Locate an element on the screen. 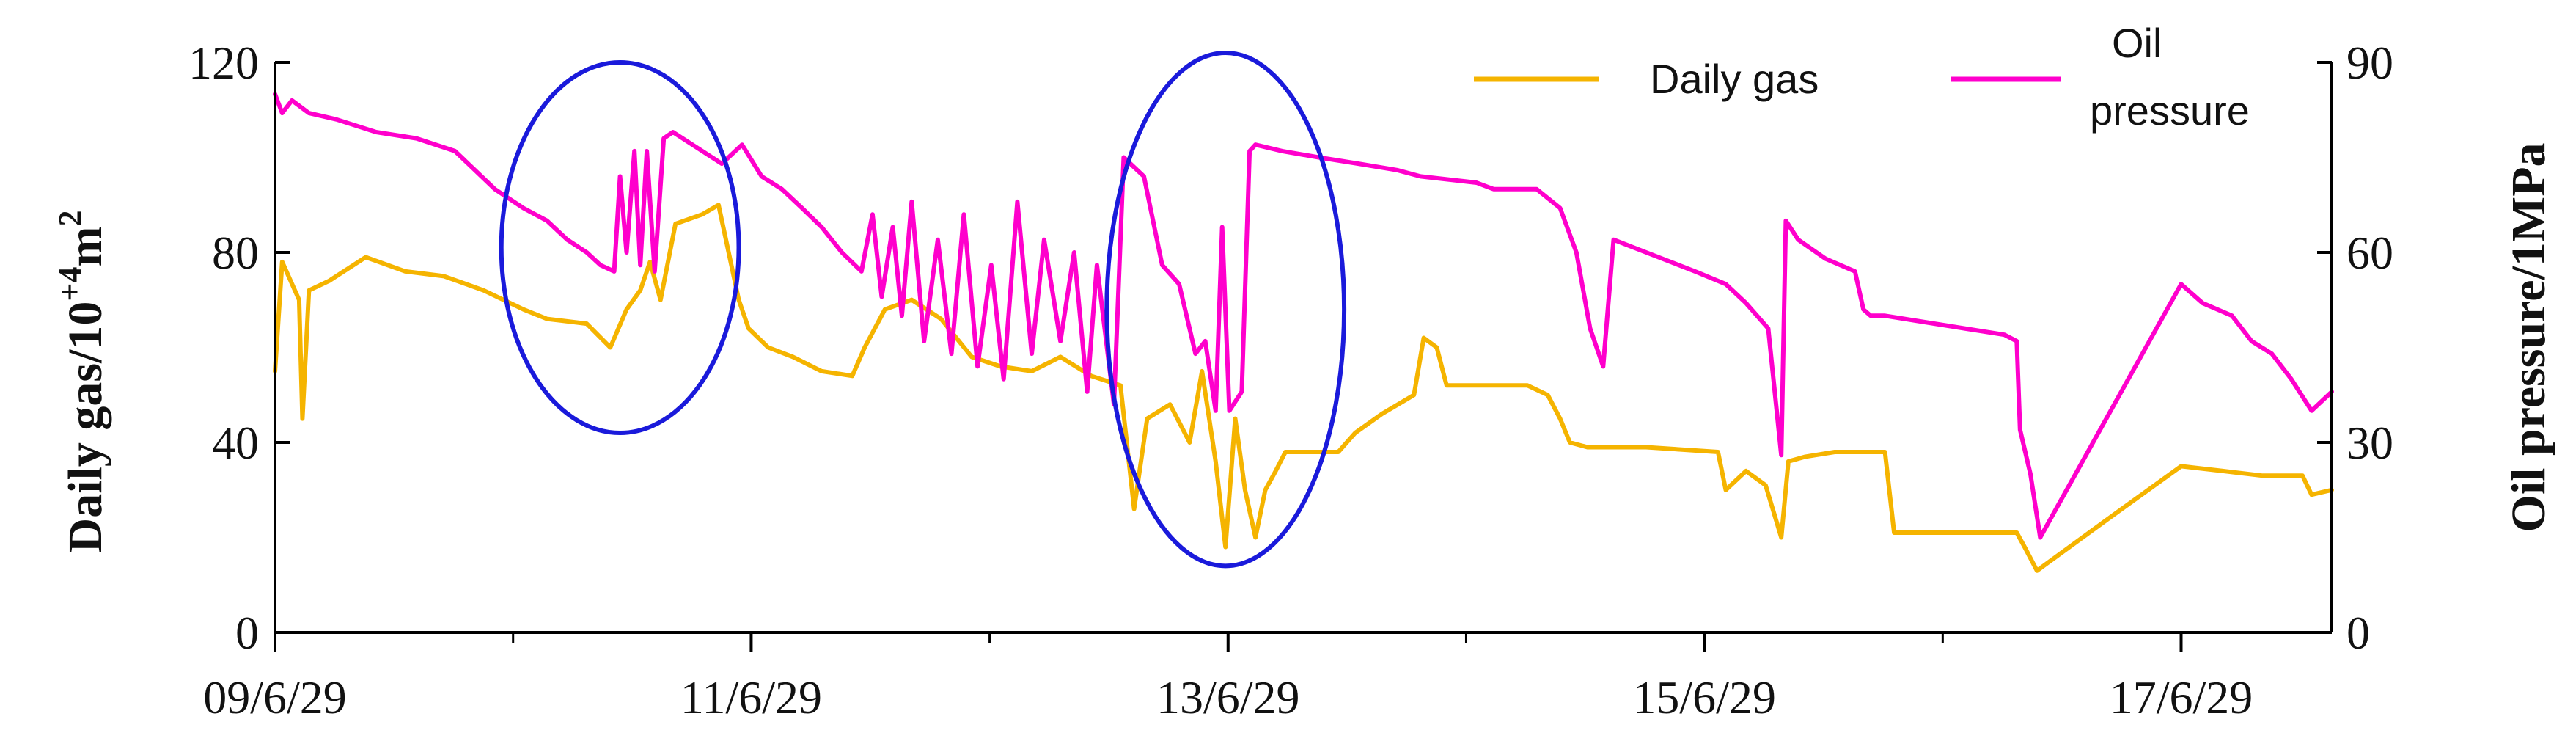 The image size is (2576, 755). left-axis-title: Daily gas/10+4m2 is located at coordinates (82, 382).